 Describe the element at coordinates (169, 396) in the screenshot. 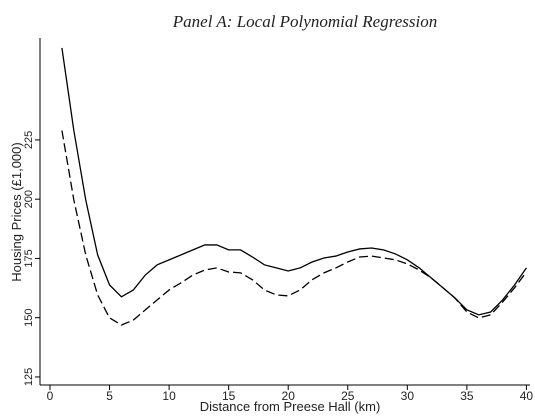

I see `x-tick-label: 10` at that location.